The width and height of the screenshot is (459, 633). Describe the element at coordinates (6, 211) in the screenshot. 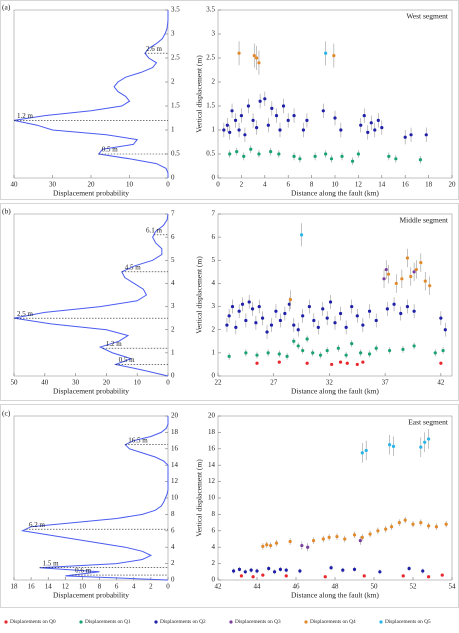

I see `panel-label: (b)` at that location.